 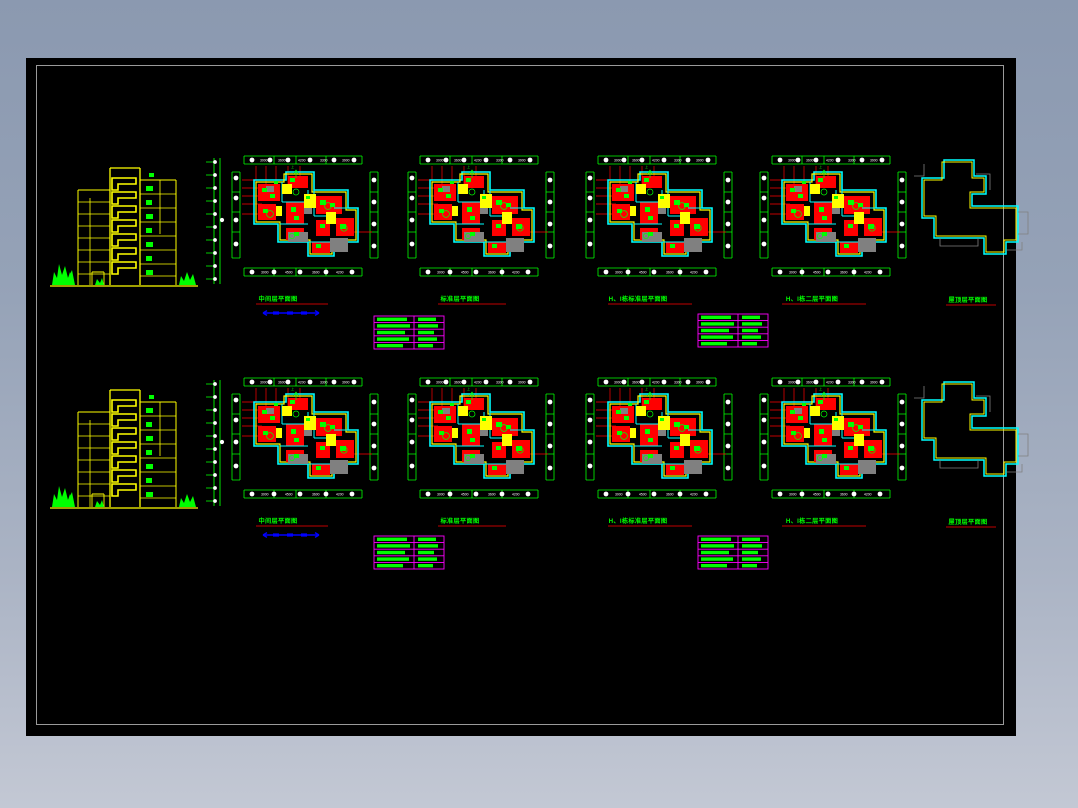 What do you see at coordinates (305, 236) in the screenshot?
I see `plan-a1: 中间层平面图` at bounding box center [305, 236].